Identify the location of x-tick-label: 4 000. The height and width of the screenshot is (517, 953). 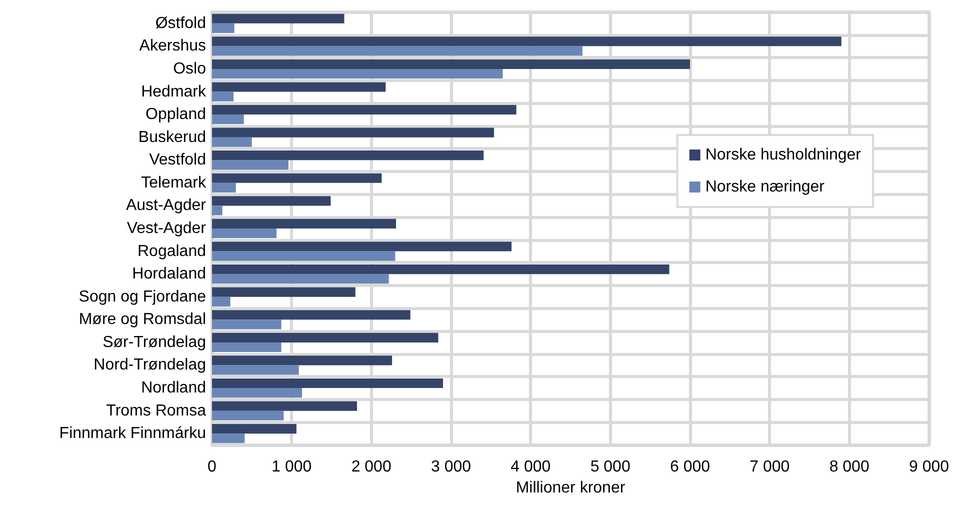
(530, 467).